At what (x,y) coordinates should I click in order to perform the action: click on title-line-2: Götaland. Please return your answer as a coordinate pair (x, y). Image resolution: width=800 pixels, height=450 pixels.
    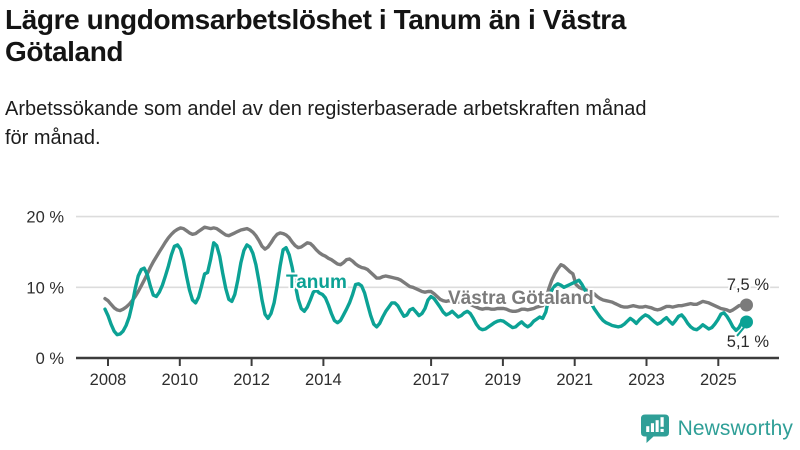
    Looking at the image, I should click on (64, 52).